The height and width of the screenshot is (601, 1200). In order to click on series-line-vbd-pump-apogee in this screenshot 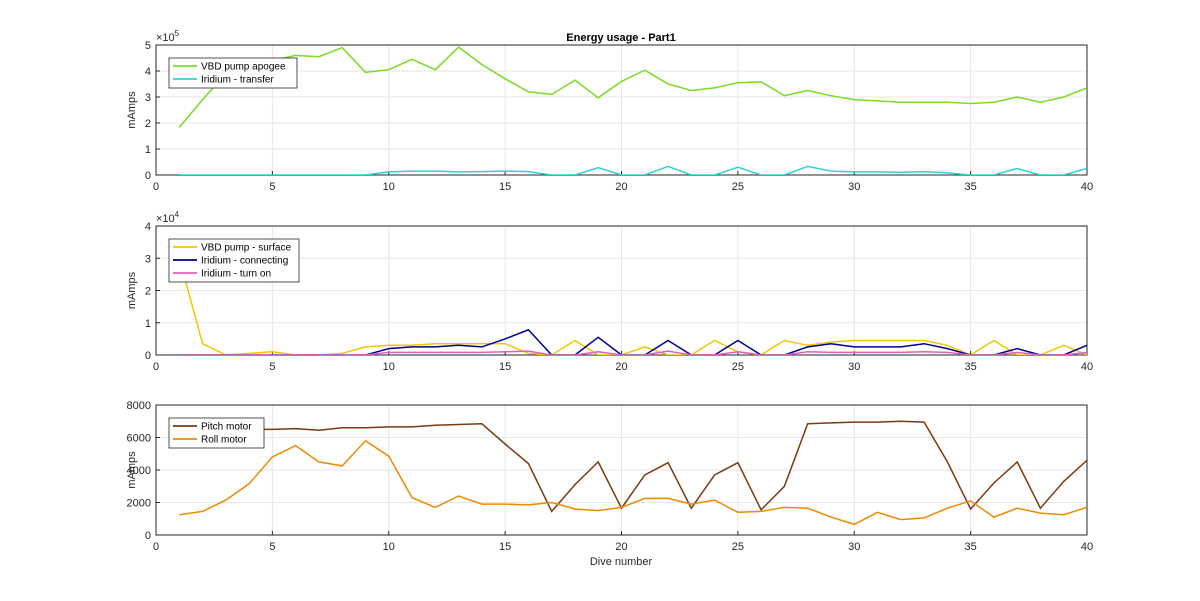, I will do `click(632, 87)`.